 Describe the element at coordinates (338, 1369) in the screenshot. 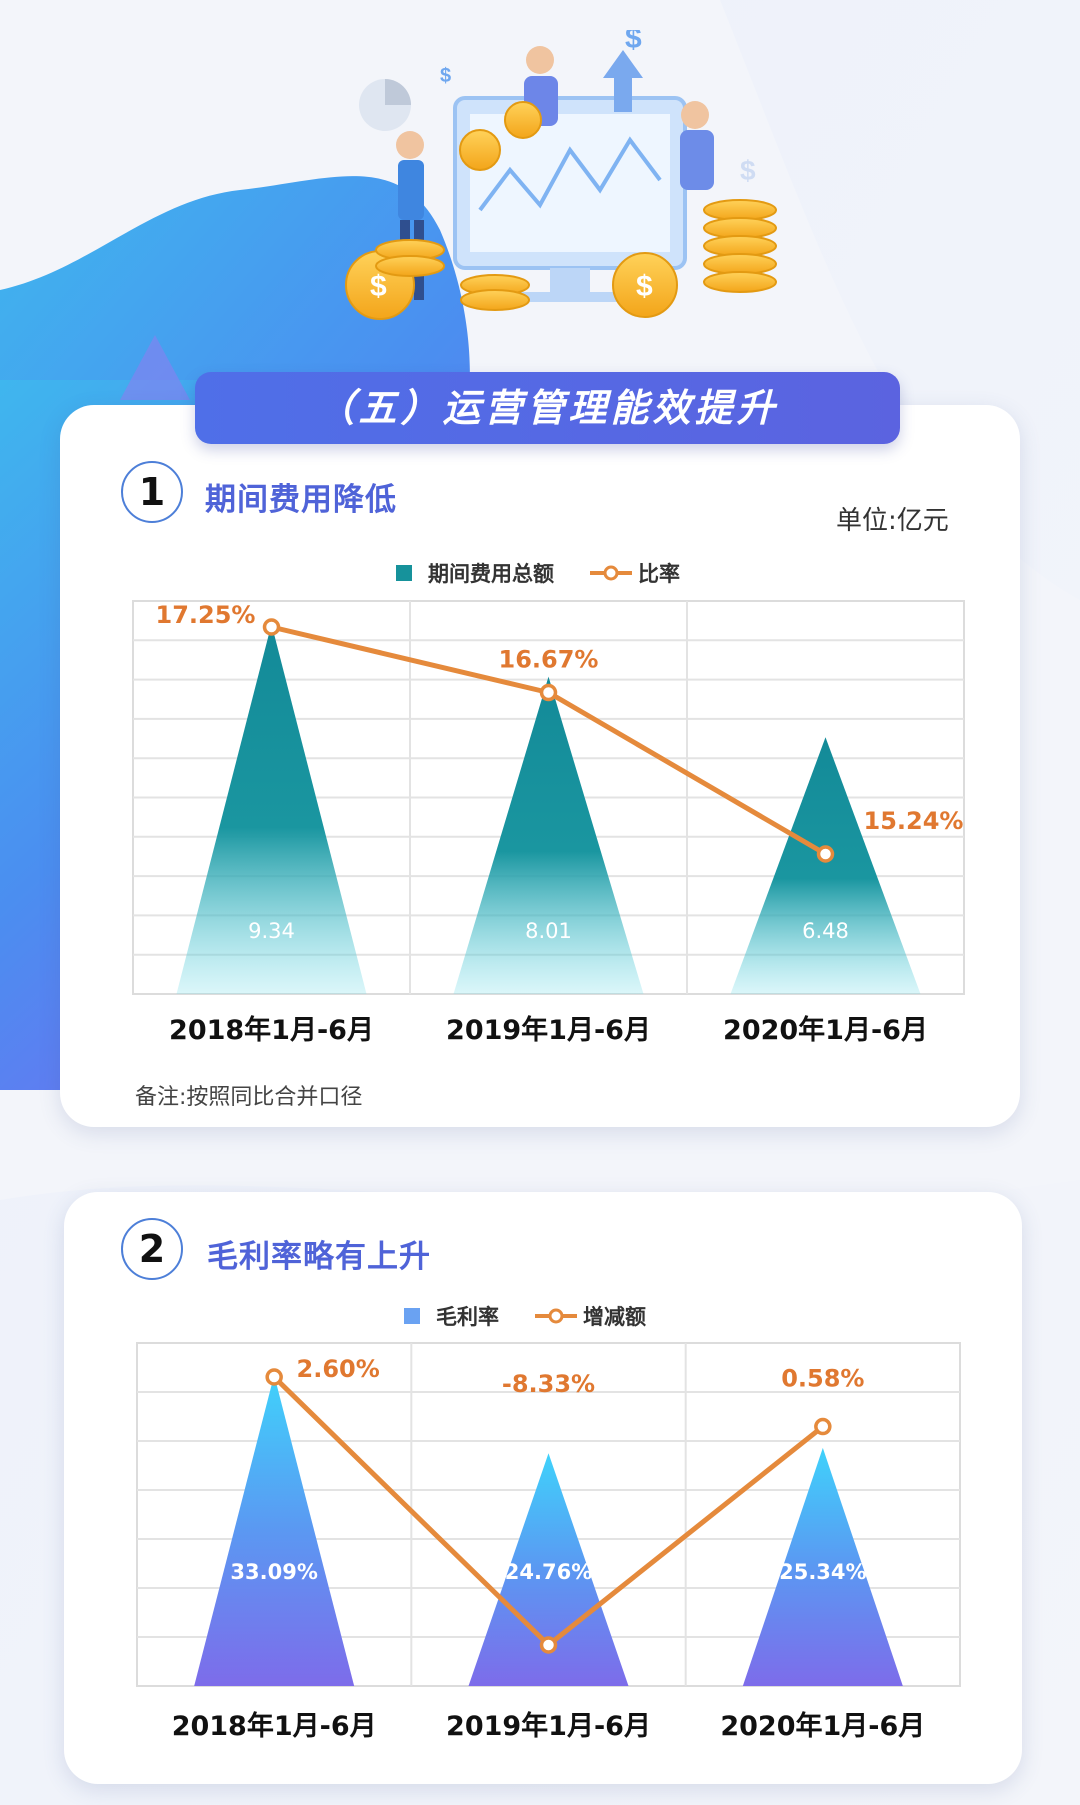

I see `line-value-label: 2.60%` at that location.